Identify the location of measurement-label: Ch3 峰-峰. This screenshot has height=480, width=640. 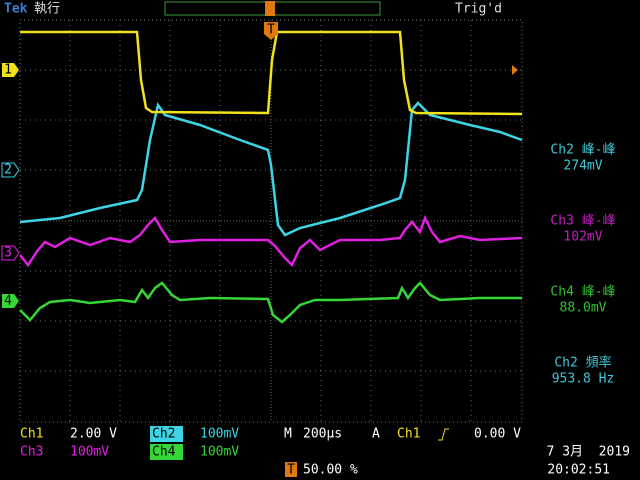
(582, 221).